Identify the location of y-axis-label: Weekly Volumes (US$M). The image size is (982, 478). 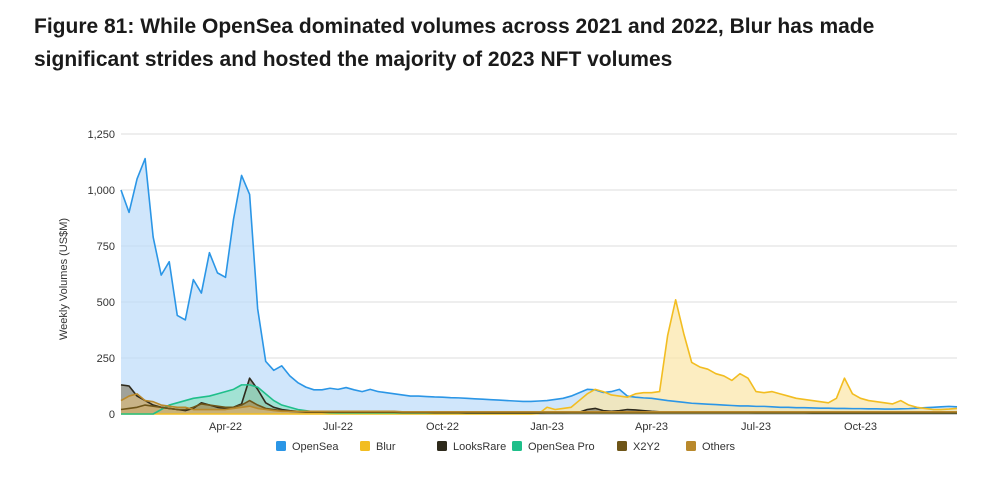
(64, 279).